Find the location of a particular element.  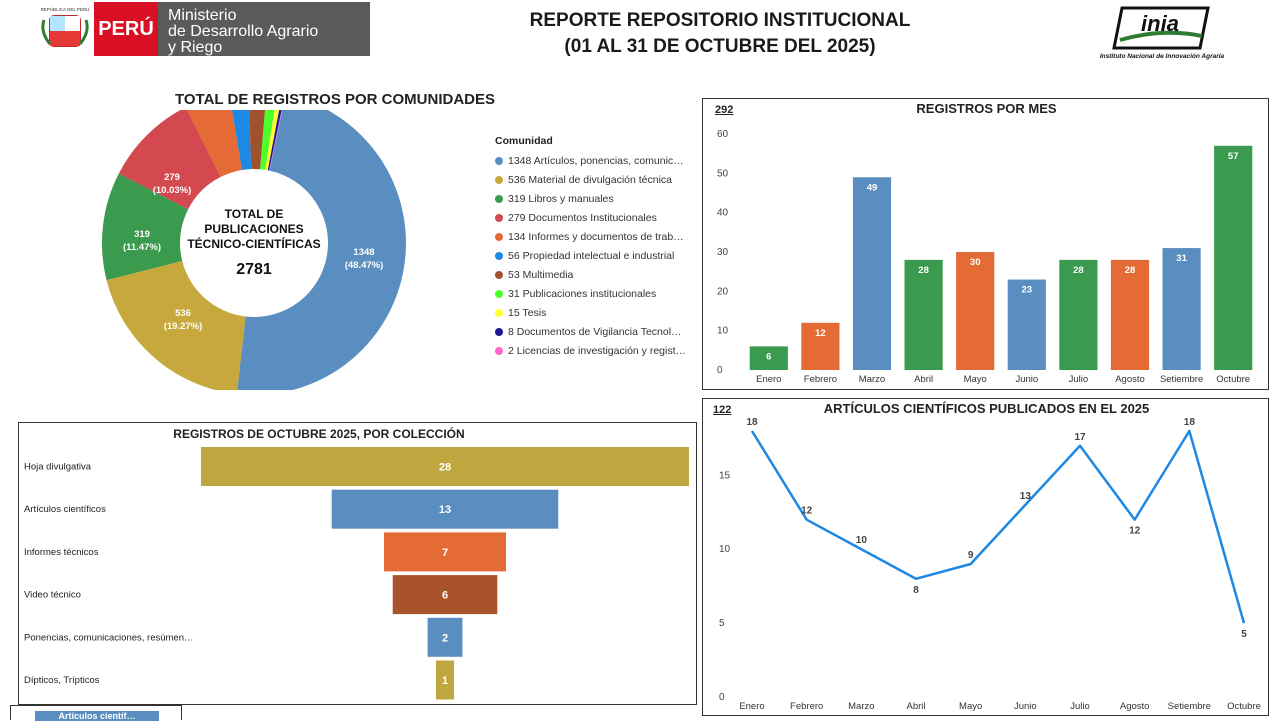

funnel-category-label: Dípticos, Trípticos is located at coordinates (62, 680).